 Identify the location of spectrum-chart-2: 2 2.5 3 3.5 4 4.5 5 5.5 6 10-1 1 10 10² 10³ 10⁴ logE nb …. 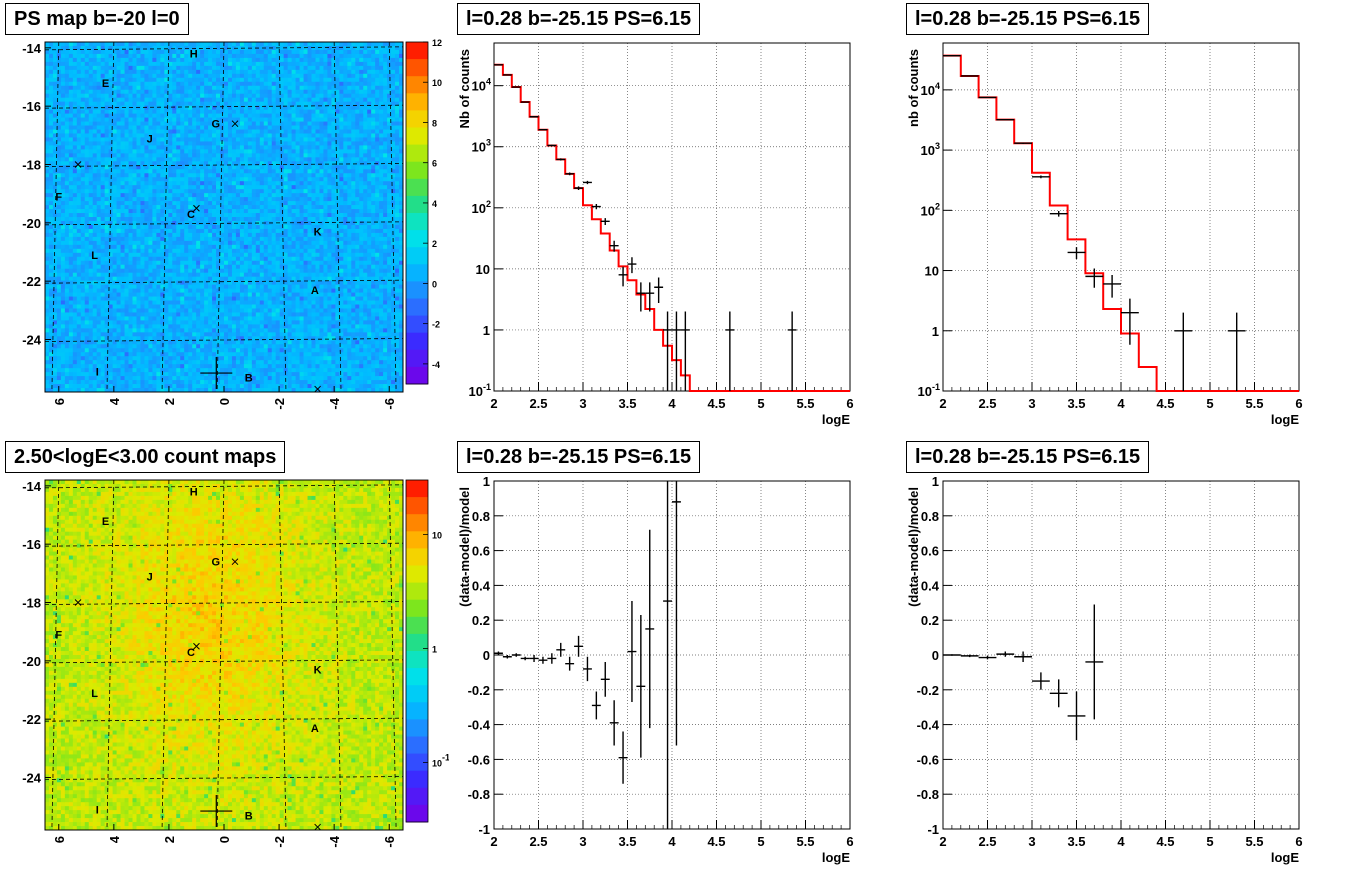
(1104, 234).